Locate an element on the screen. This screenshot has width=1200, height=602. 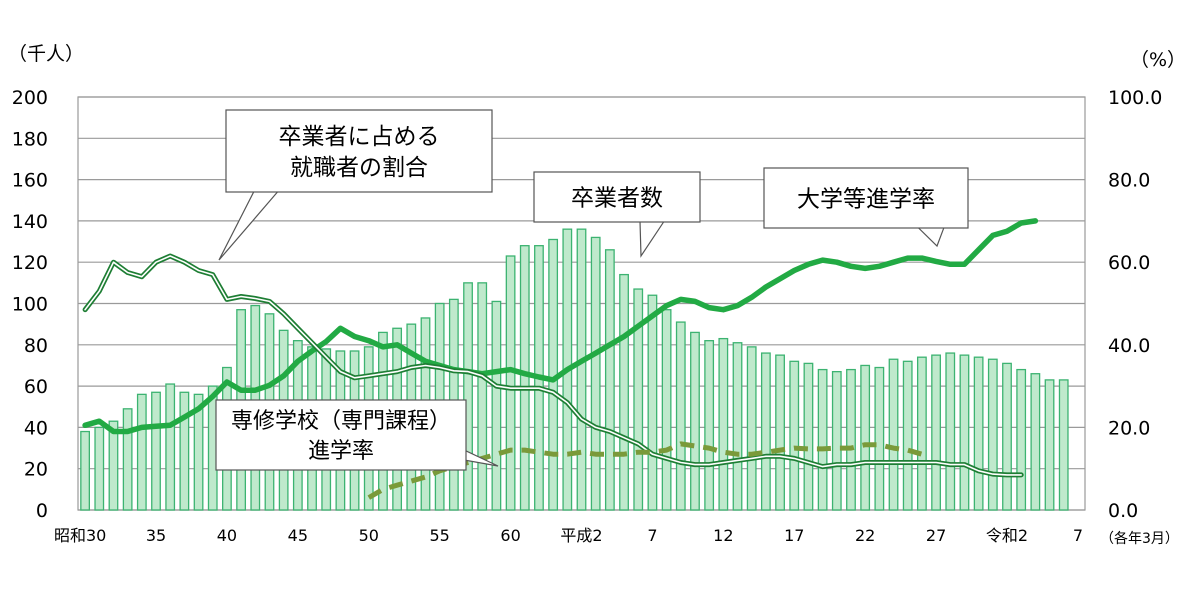
right-tick-label: 20.0 is located at coordinates (1129, 428).